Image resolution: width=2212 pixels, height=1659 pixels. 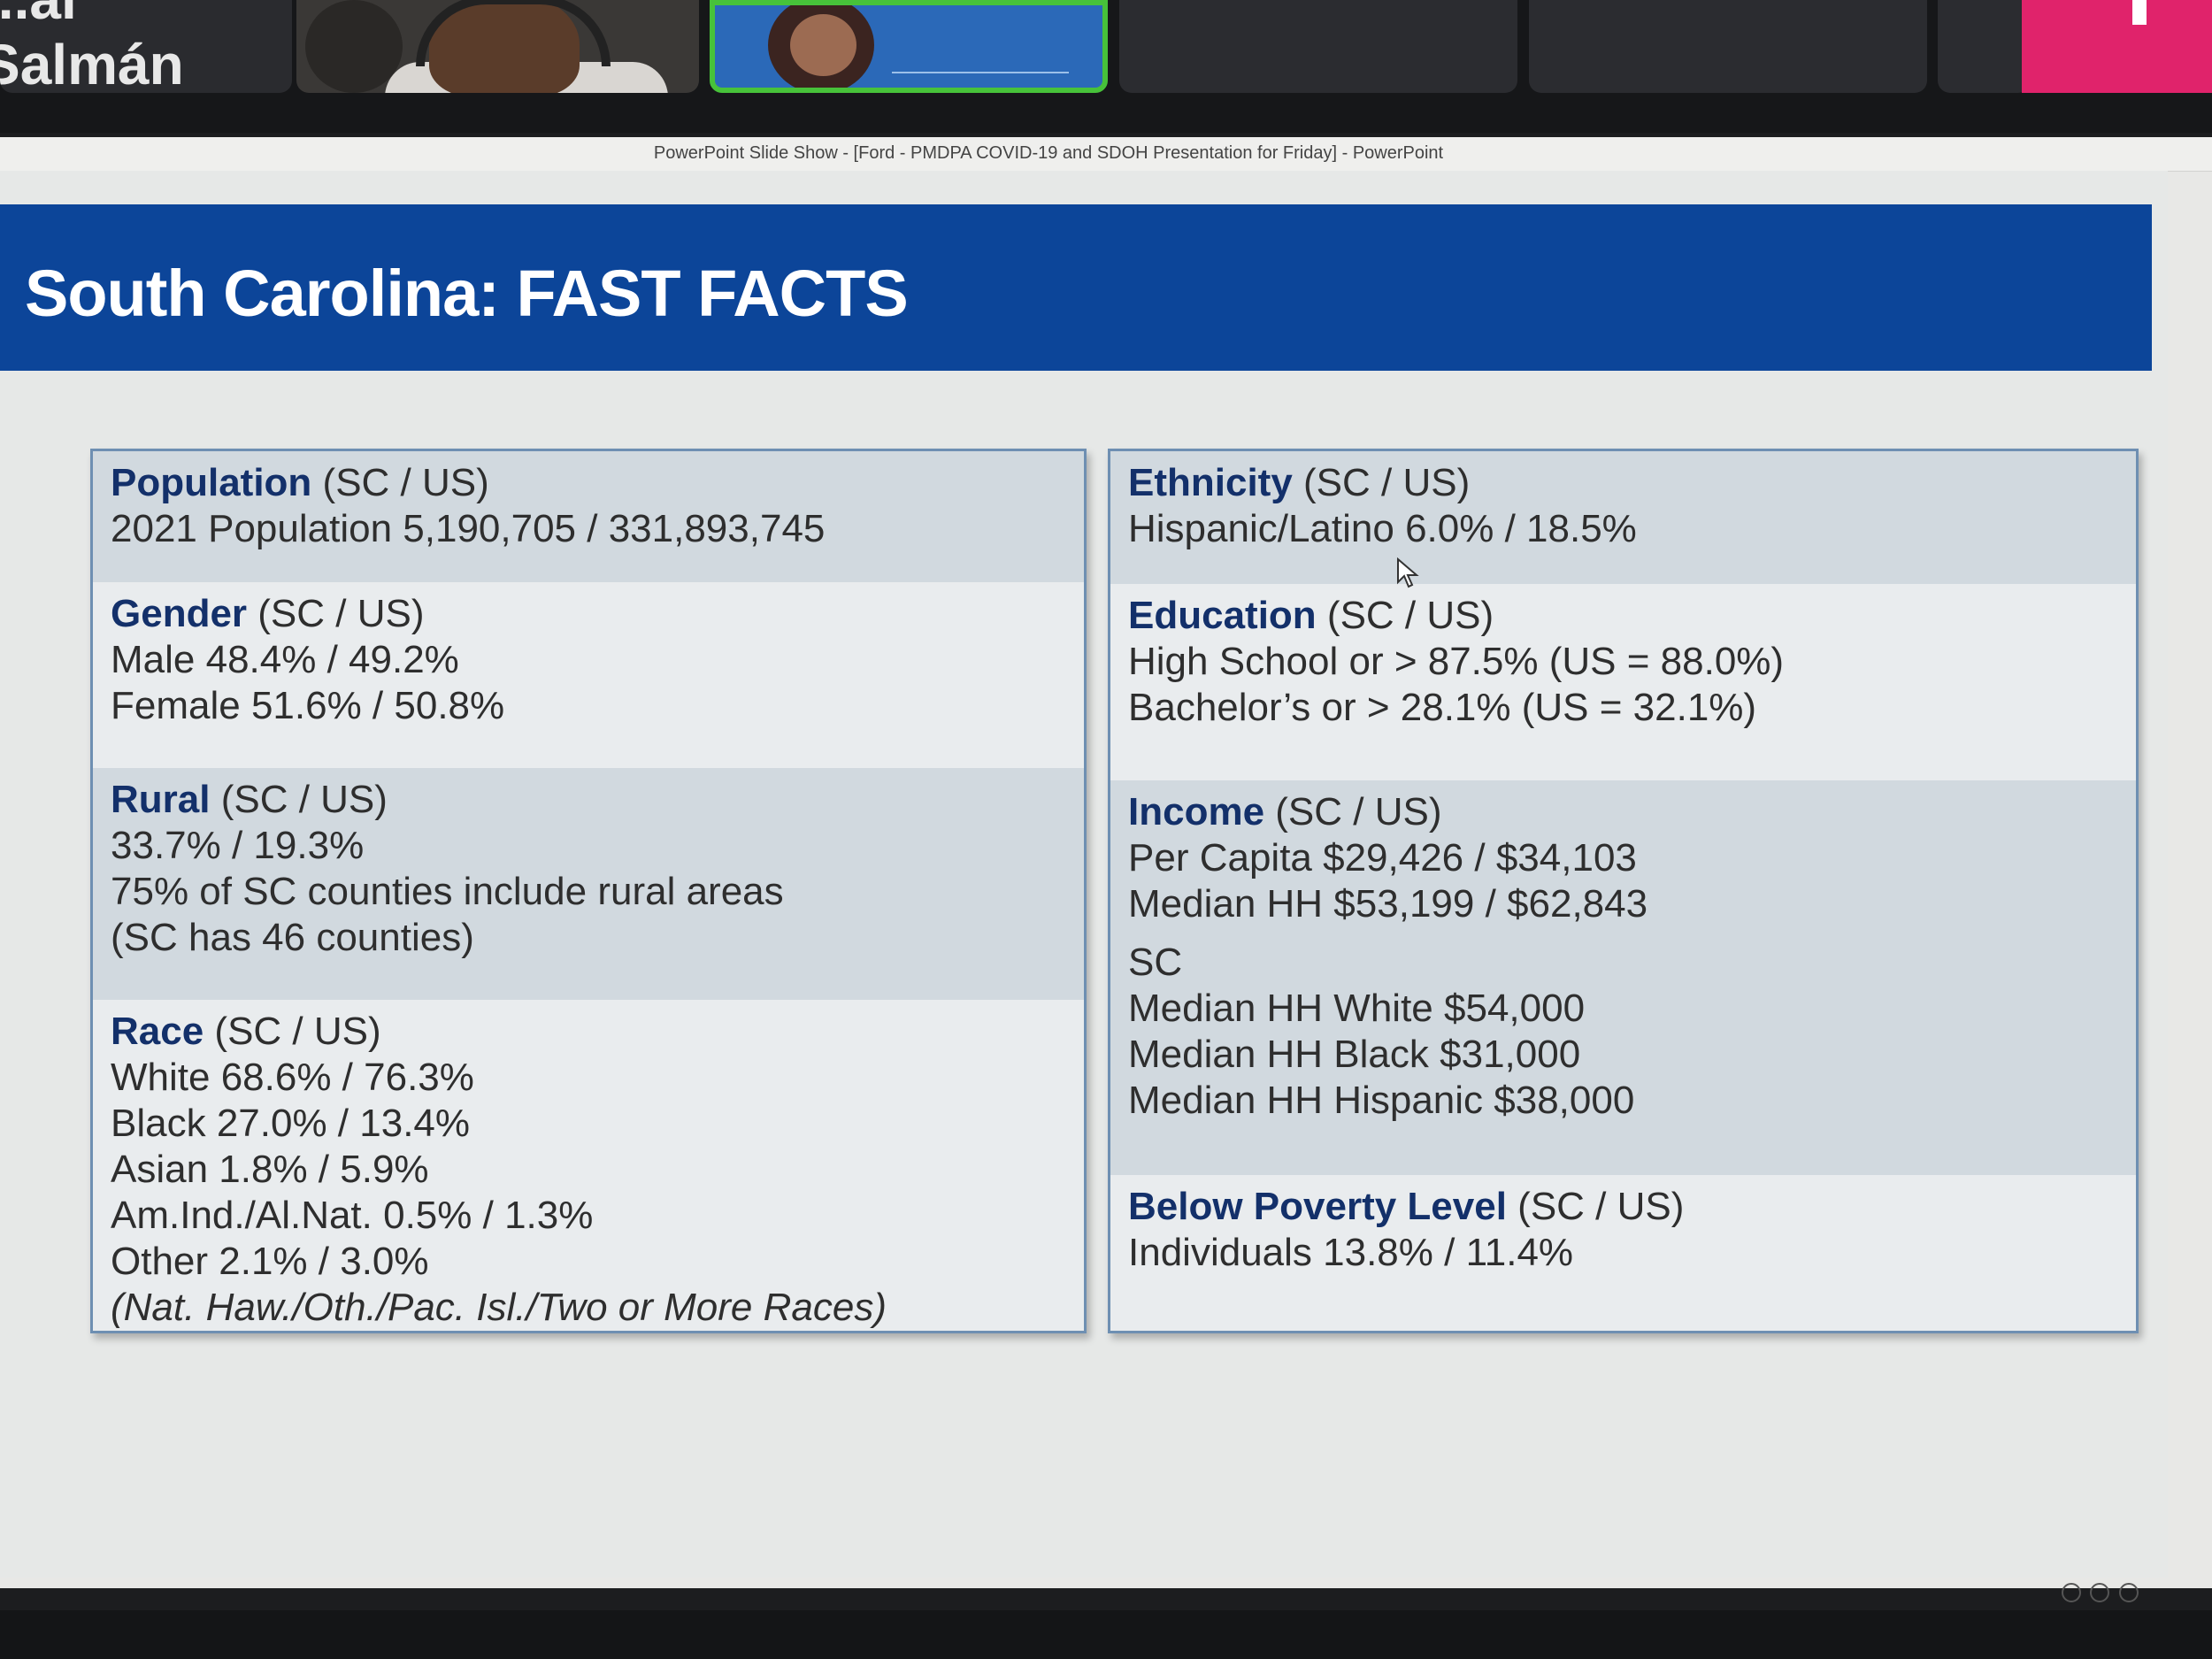 I want to click on ethnicity-heading: Ethnicity (SC / US), so click(x=1623, y=483).